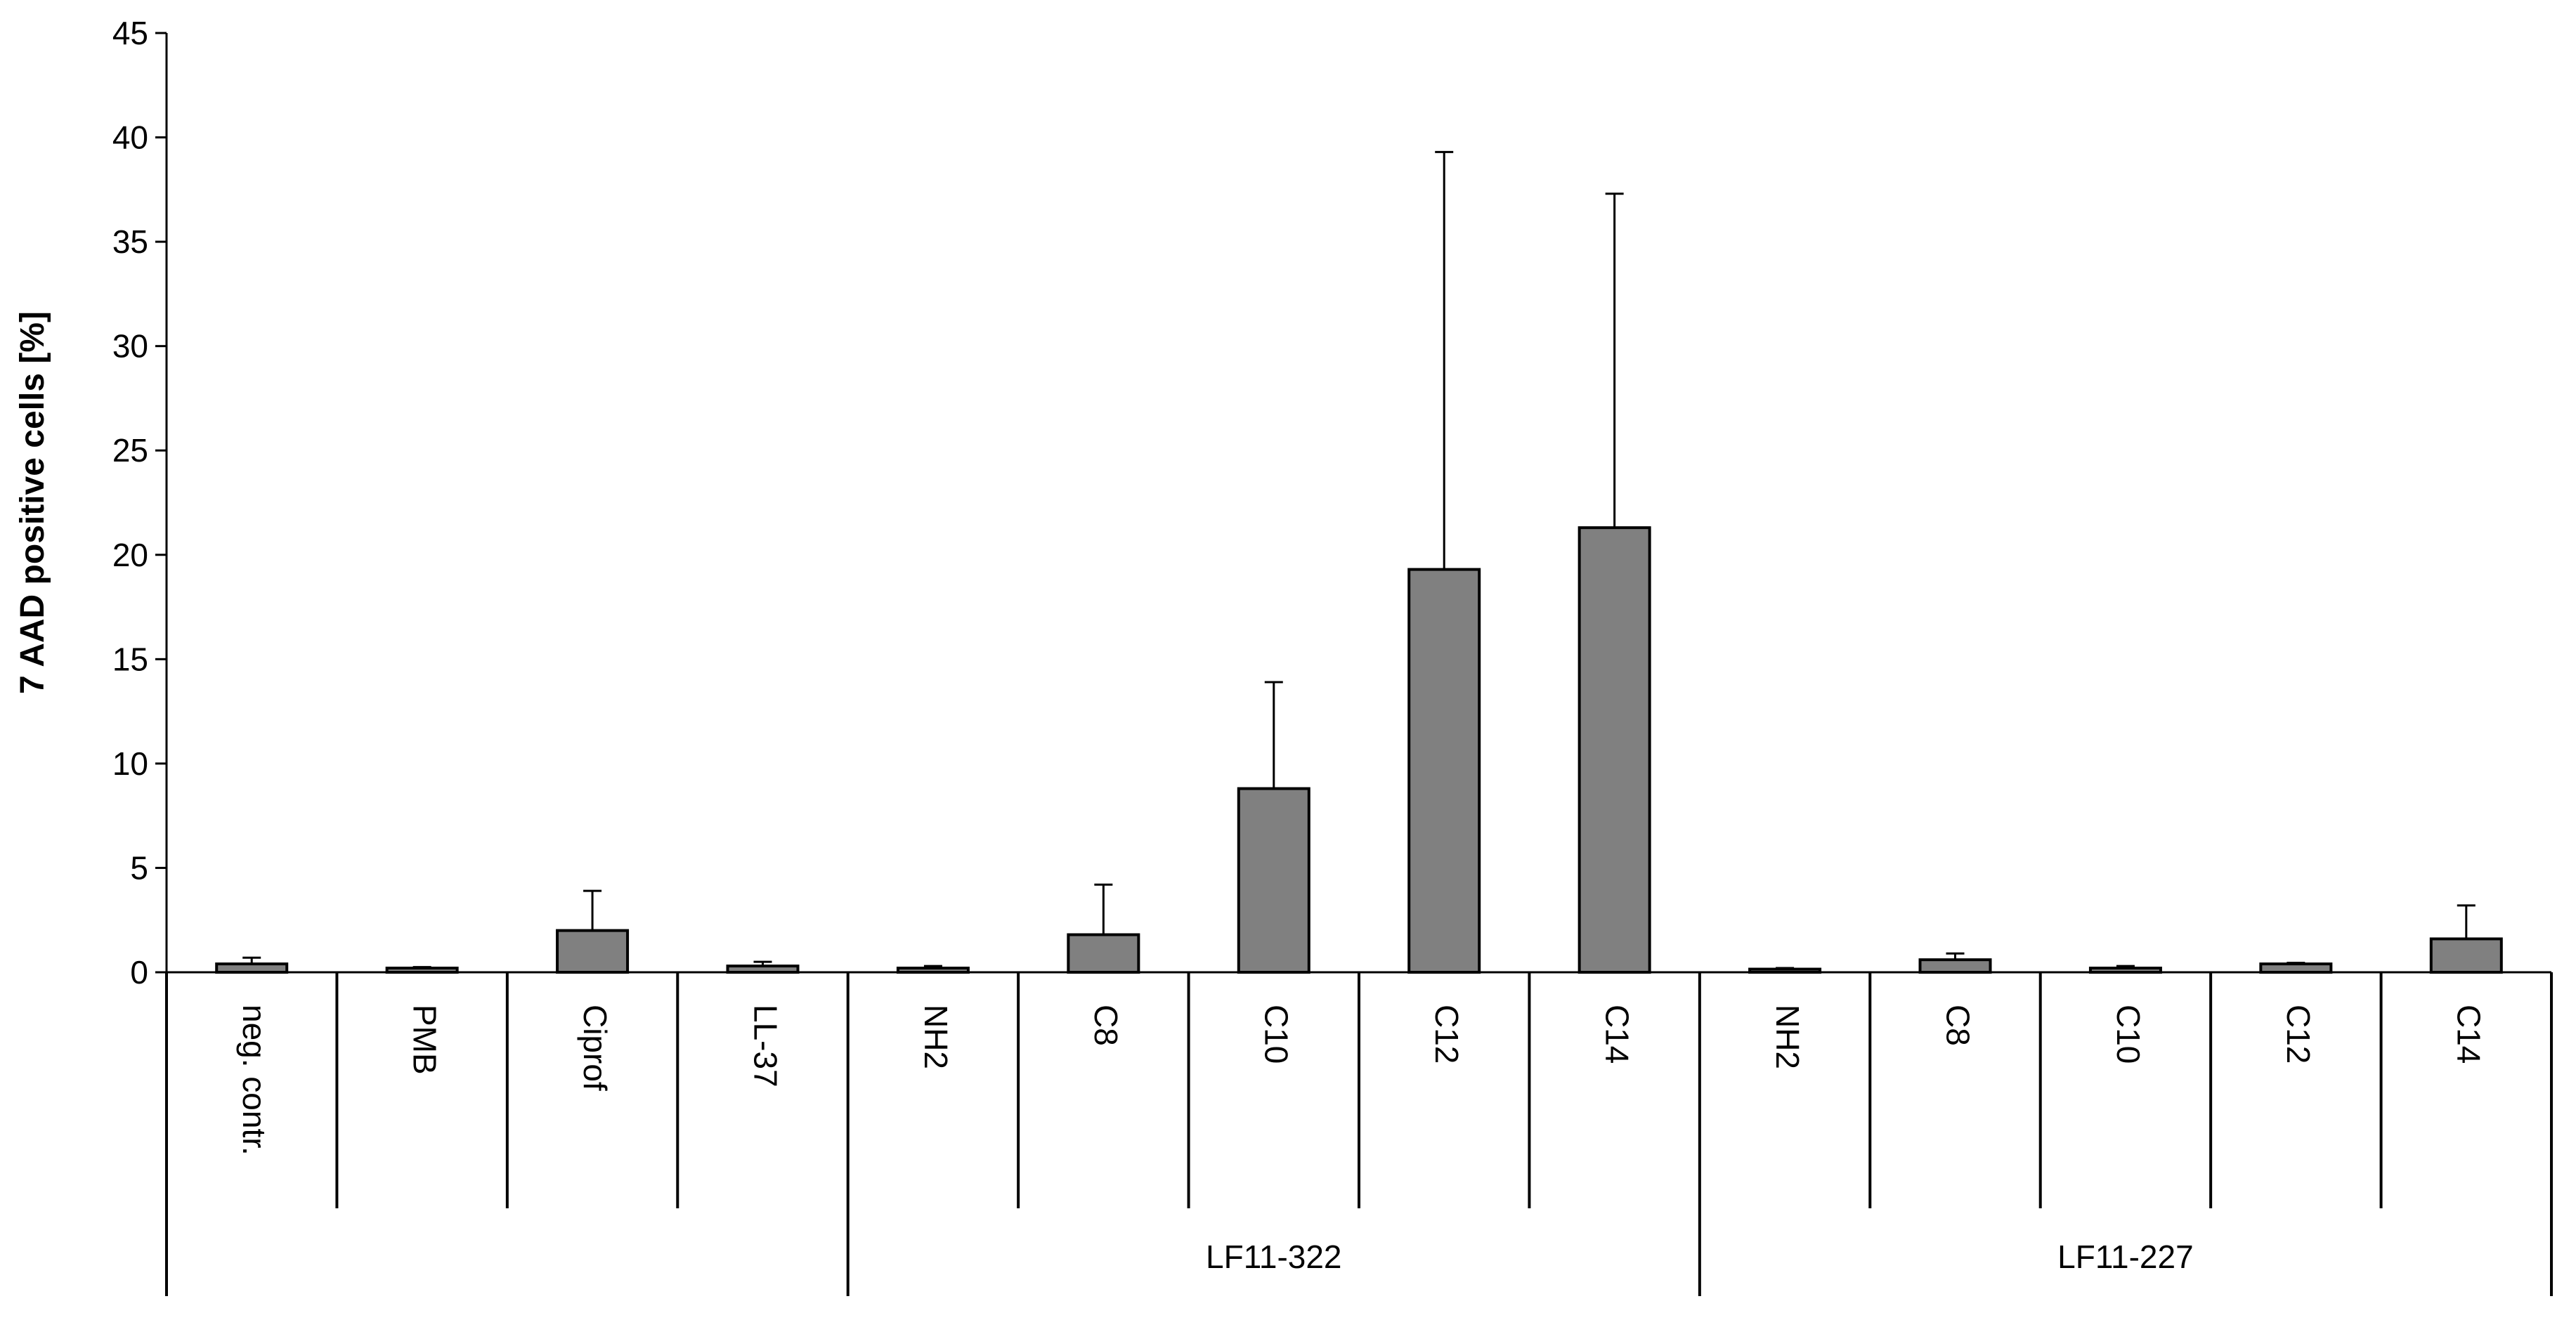 The height and width of the screenshot is (1320, 2576). What do you see at coordinates (2125, 1257) in the screenshot?
I see `group-label: LF11-227` at bounding box center [2125, 1257].